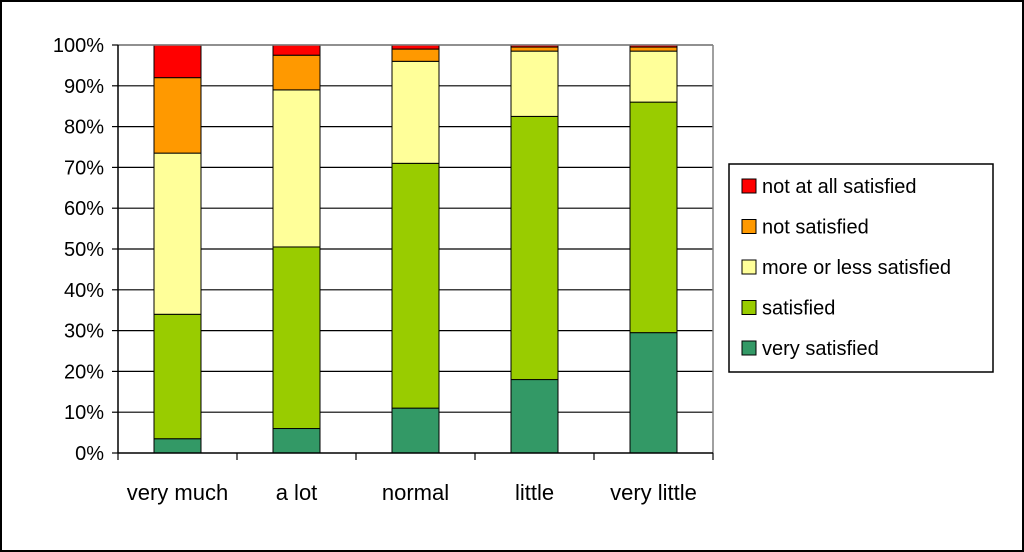 The image size is (1024, 552). Describe the element at coordinates (84, 209) in the screenshot. I see `y-tick-label: 60%` at that location.